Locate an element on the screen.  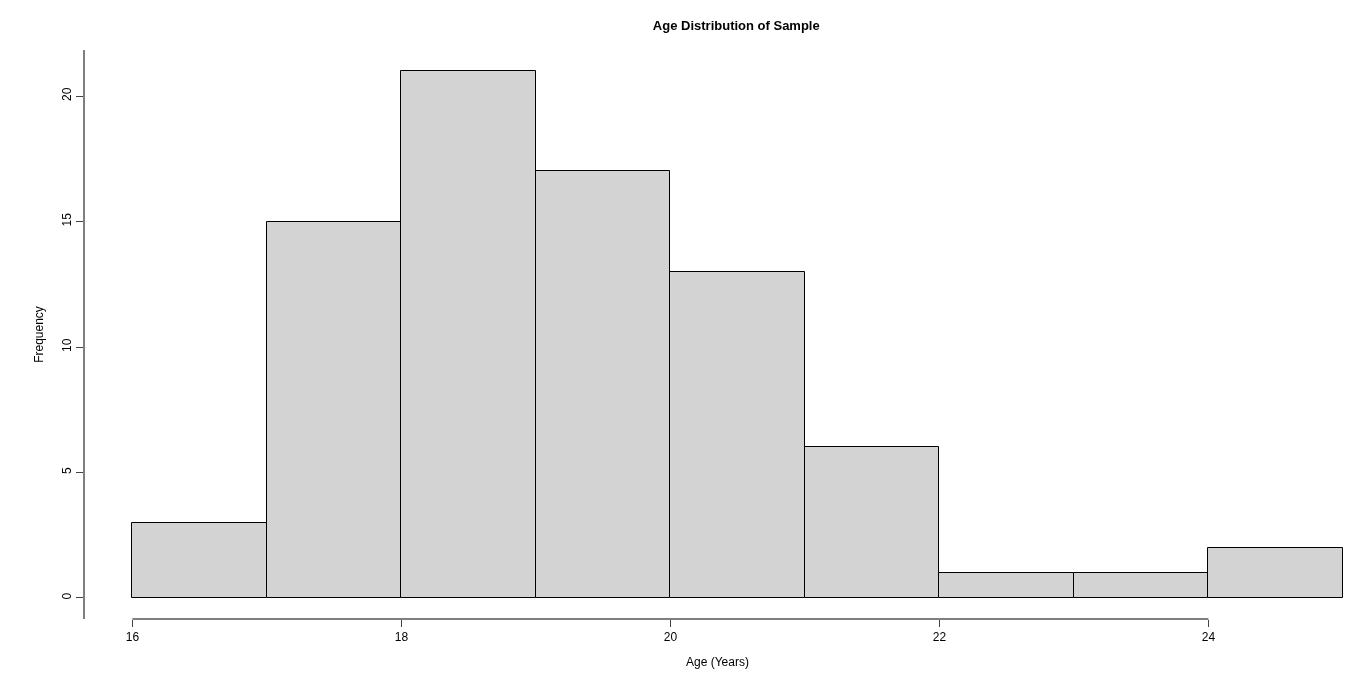
x-tick-label: 18 is located at coordinates (401, 637).